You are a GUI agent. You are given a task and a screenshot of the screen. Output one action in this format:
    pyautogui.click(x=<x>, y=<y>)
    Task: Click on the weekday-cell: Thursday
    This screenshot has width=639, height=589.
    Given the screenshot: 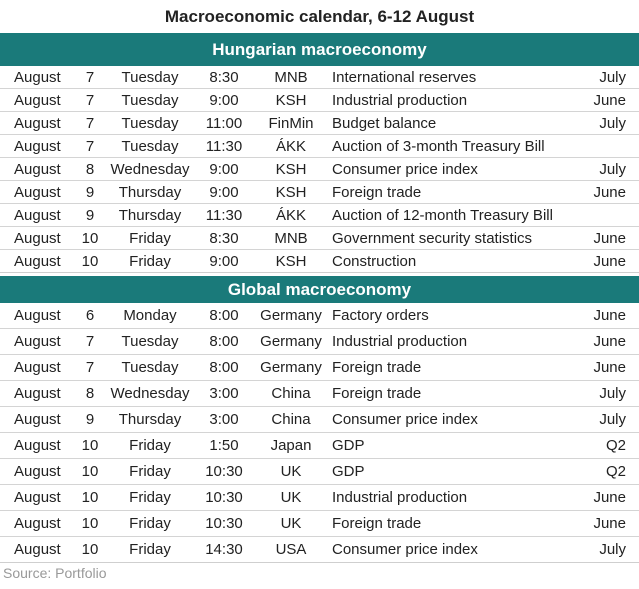 What is the action you would take?
    pyautogui.click(x=150, y=215)
    